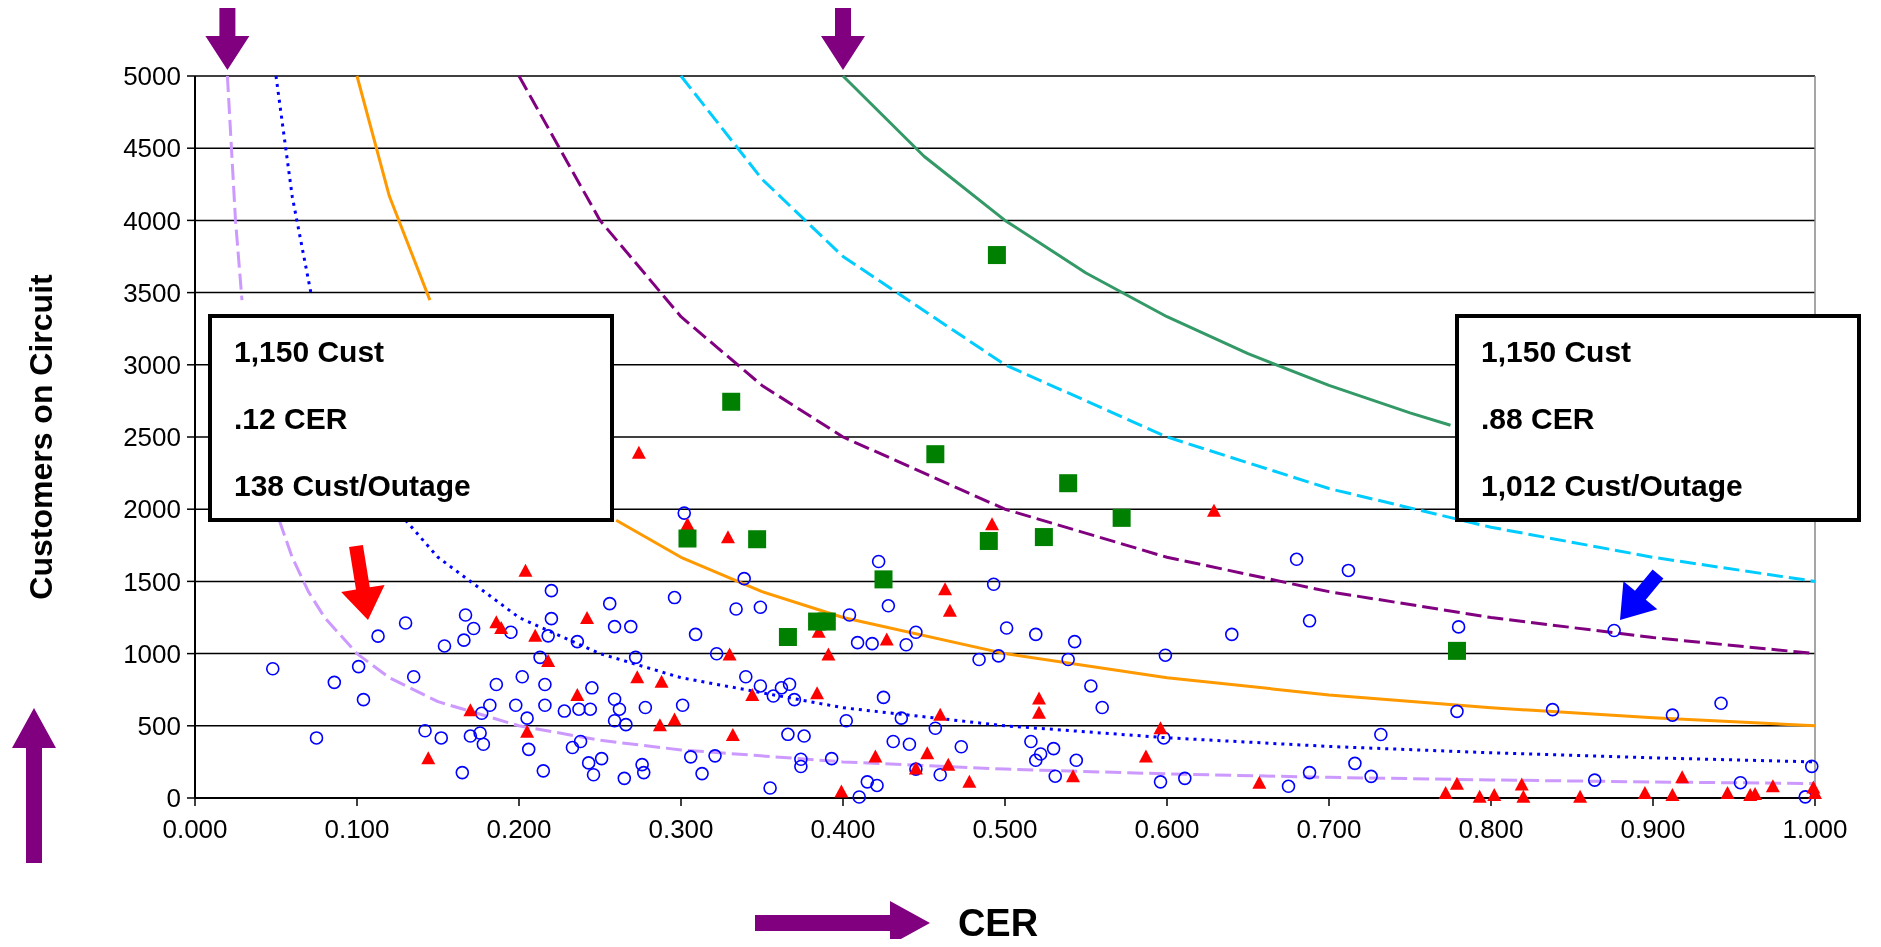  I want to click on x-tick-label: 0.500, so click(1005, 829).